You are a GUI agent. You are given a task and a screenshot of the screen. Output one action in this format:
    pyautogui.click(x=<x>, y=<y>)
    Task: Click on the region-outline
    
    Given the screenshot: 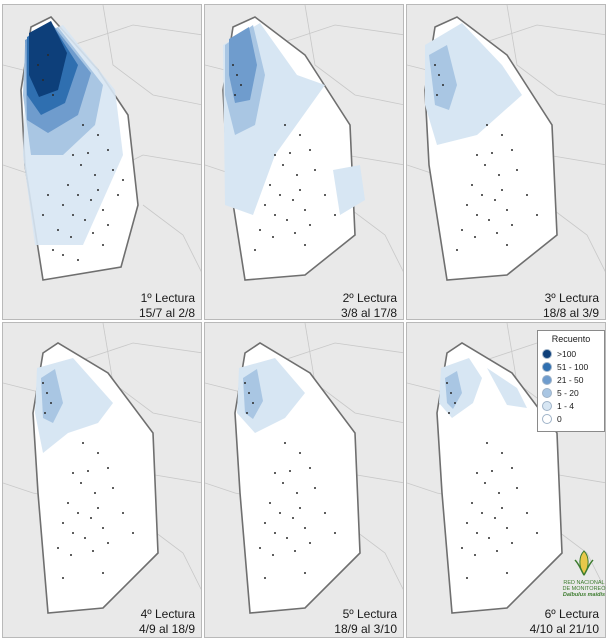 What is the action you would take?
    pyautogui.click(x=499, y=478)
    